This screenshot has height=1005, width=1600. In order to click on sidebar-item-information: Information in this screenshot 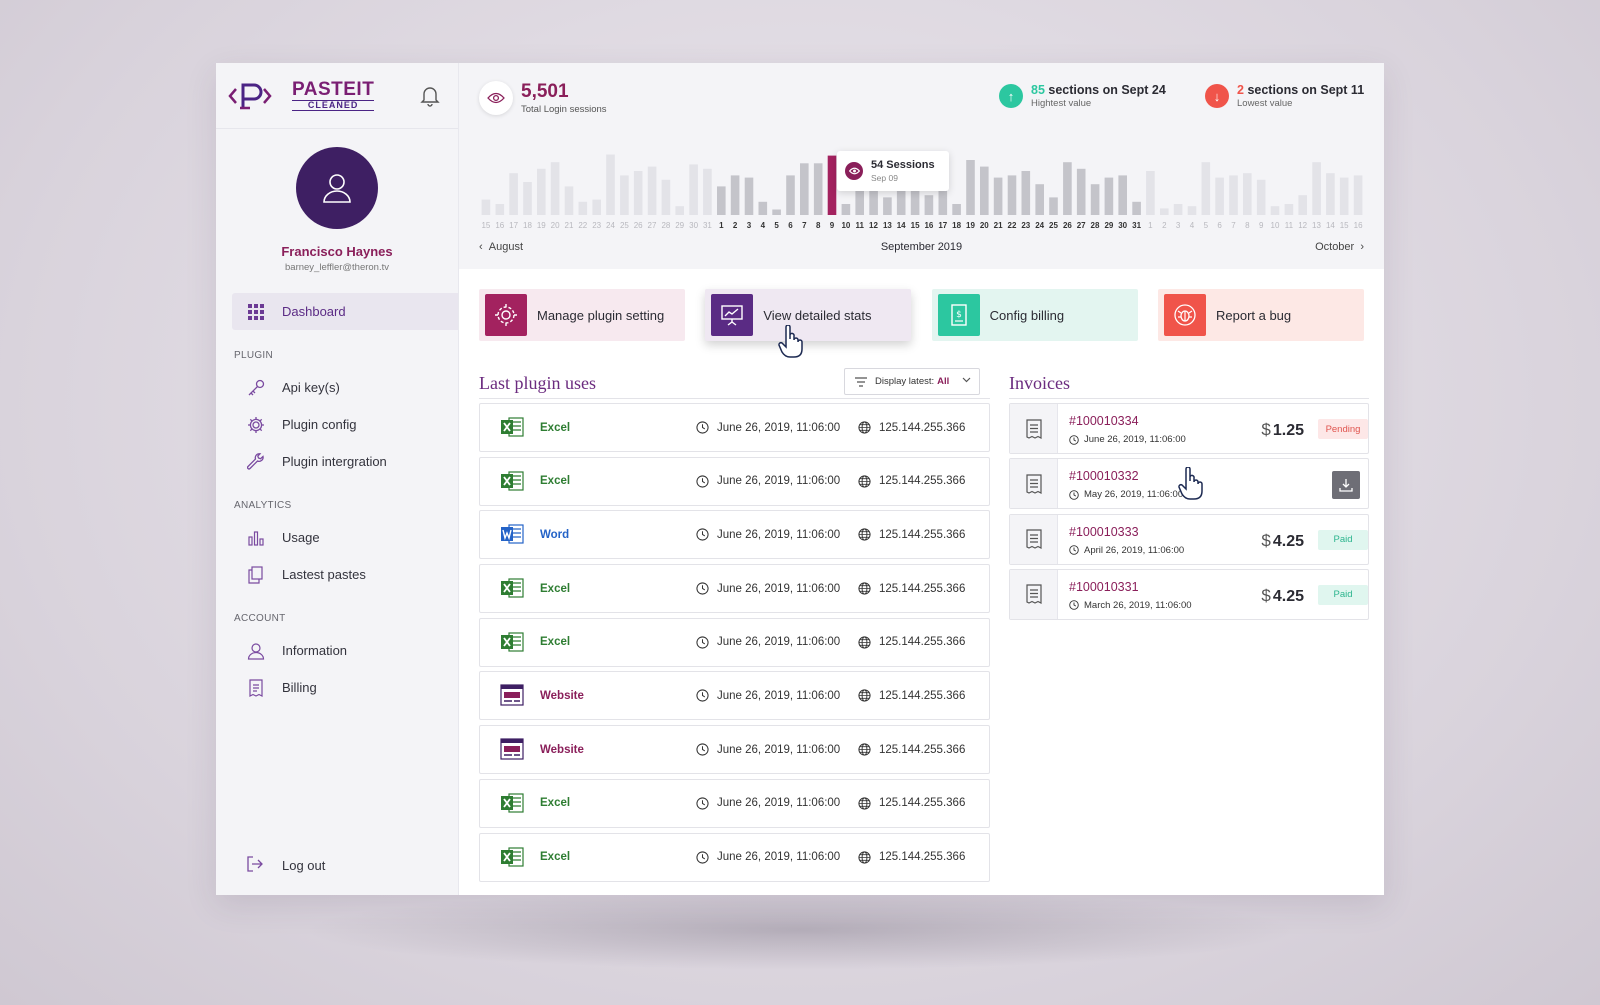, I will do `click(337, 650)`.